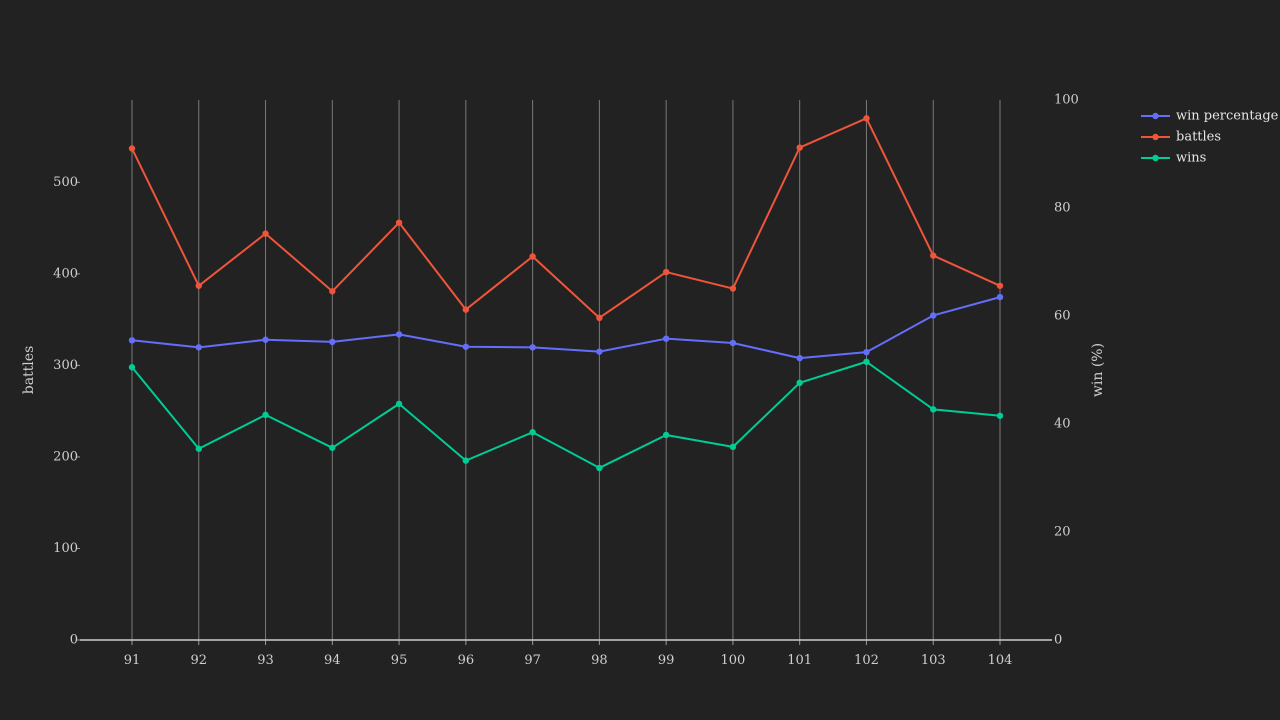  What do you see at coordinates (1198, 137) in the screenshot?
I see `legend-label: battles` at bounding box center [1198, 137].